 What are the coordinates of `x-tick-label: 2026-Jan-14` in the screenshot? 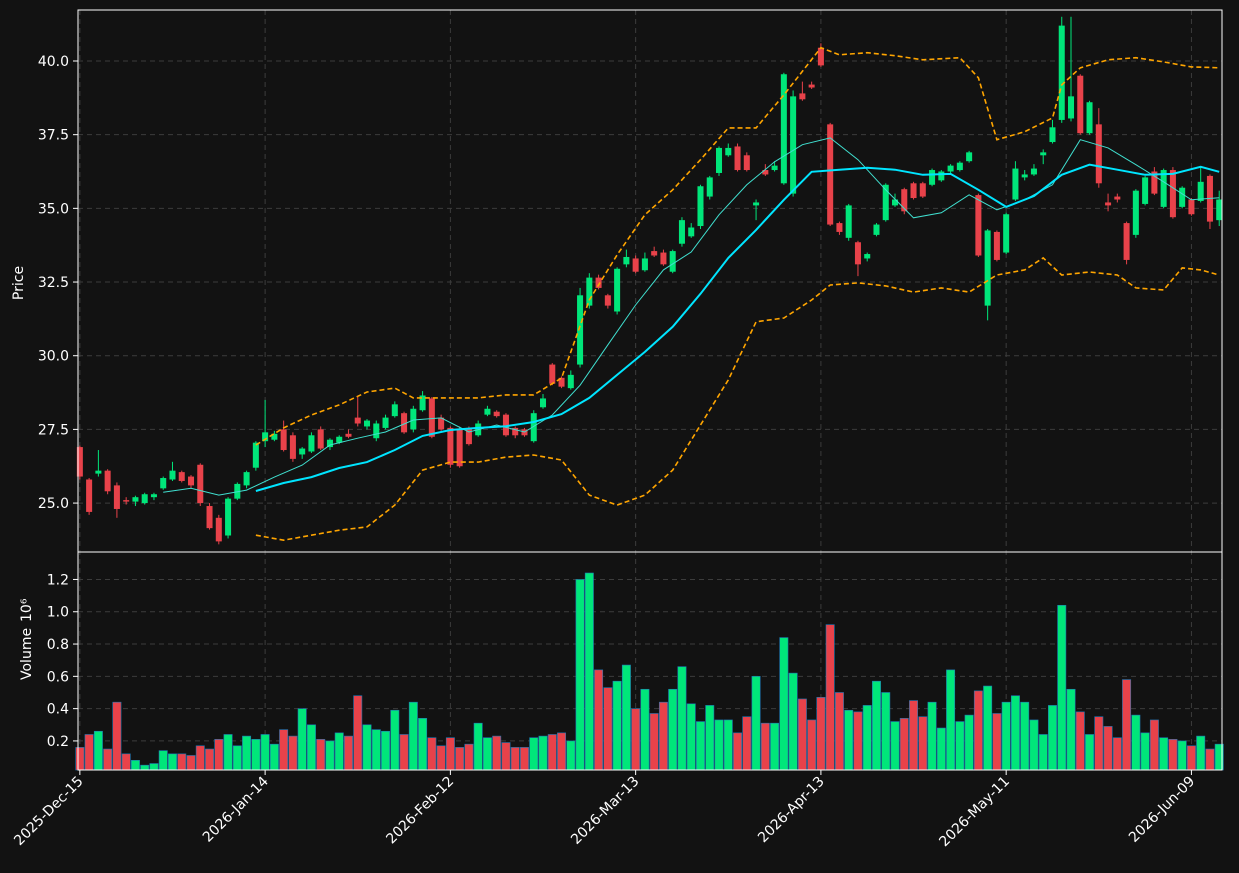 It's located at (236, 809).